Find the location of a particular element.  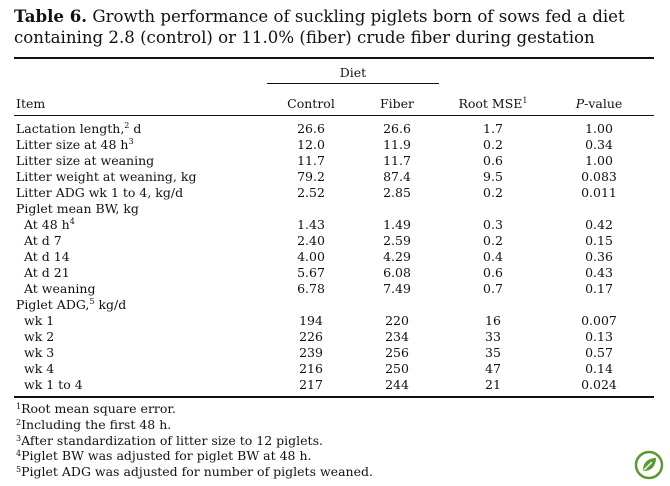

cell-control: 5.67 is located at coordinates (311, 272).